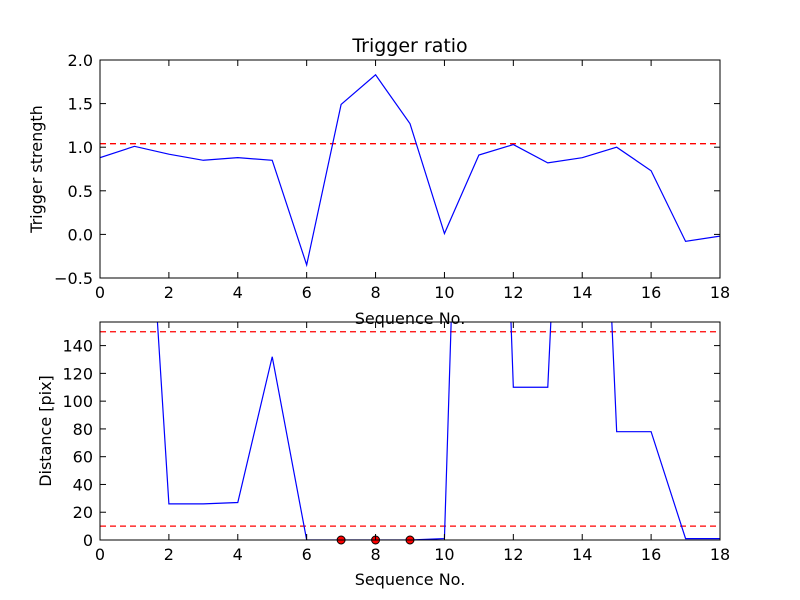 The width and height of the screenshot is (800, 600). I want to click on y-tick-label: 0, so click(88, 540).